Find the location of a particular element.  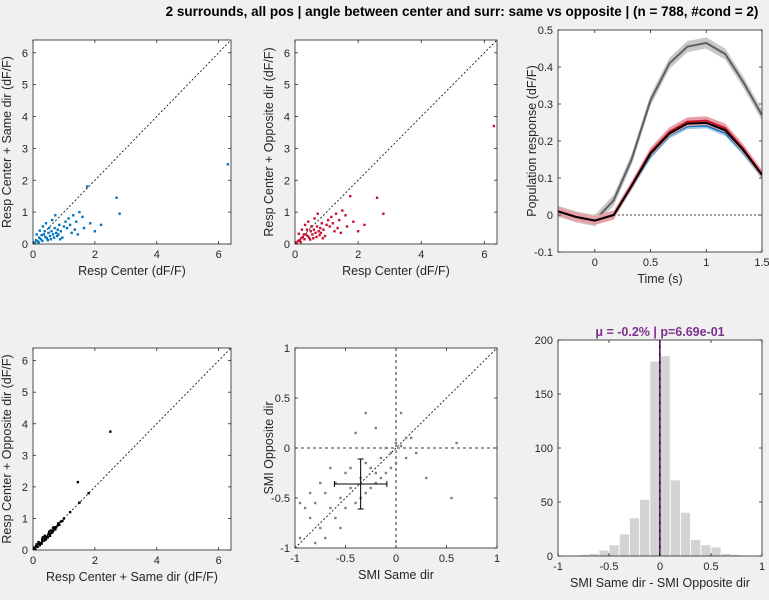

p2-axes-frame is located at coordinates (396, 142).